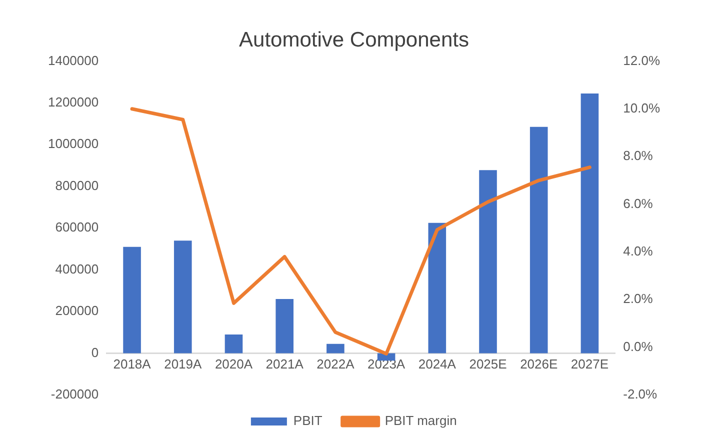 Image resolution: width=718 pixels, height=443 pixels. I want to click on y2-tick-label: 2.0%, so click(638, 298).